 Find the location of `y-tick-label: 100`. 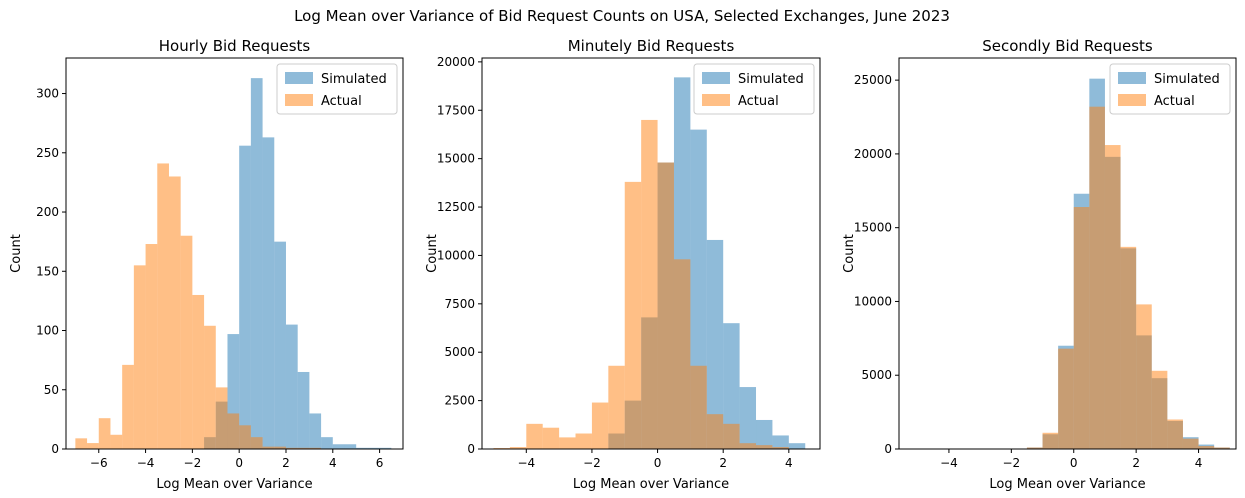

y-tick-label: 100 is located at coordinates (47, 331).